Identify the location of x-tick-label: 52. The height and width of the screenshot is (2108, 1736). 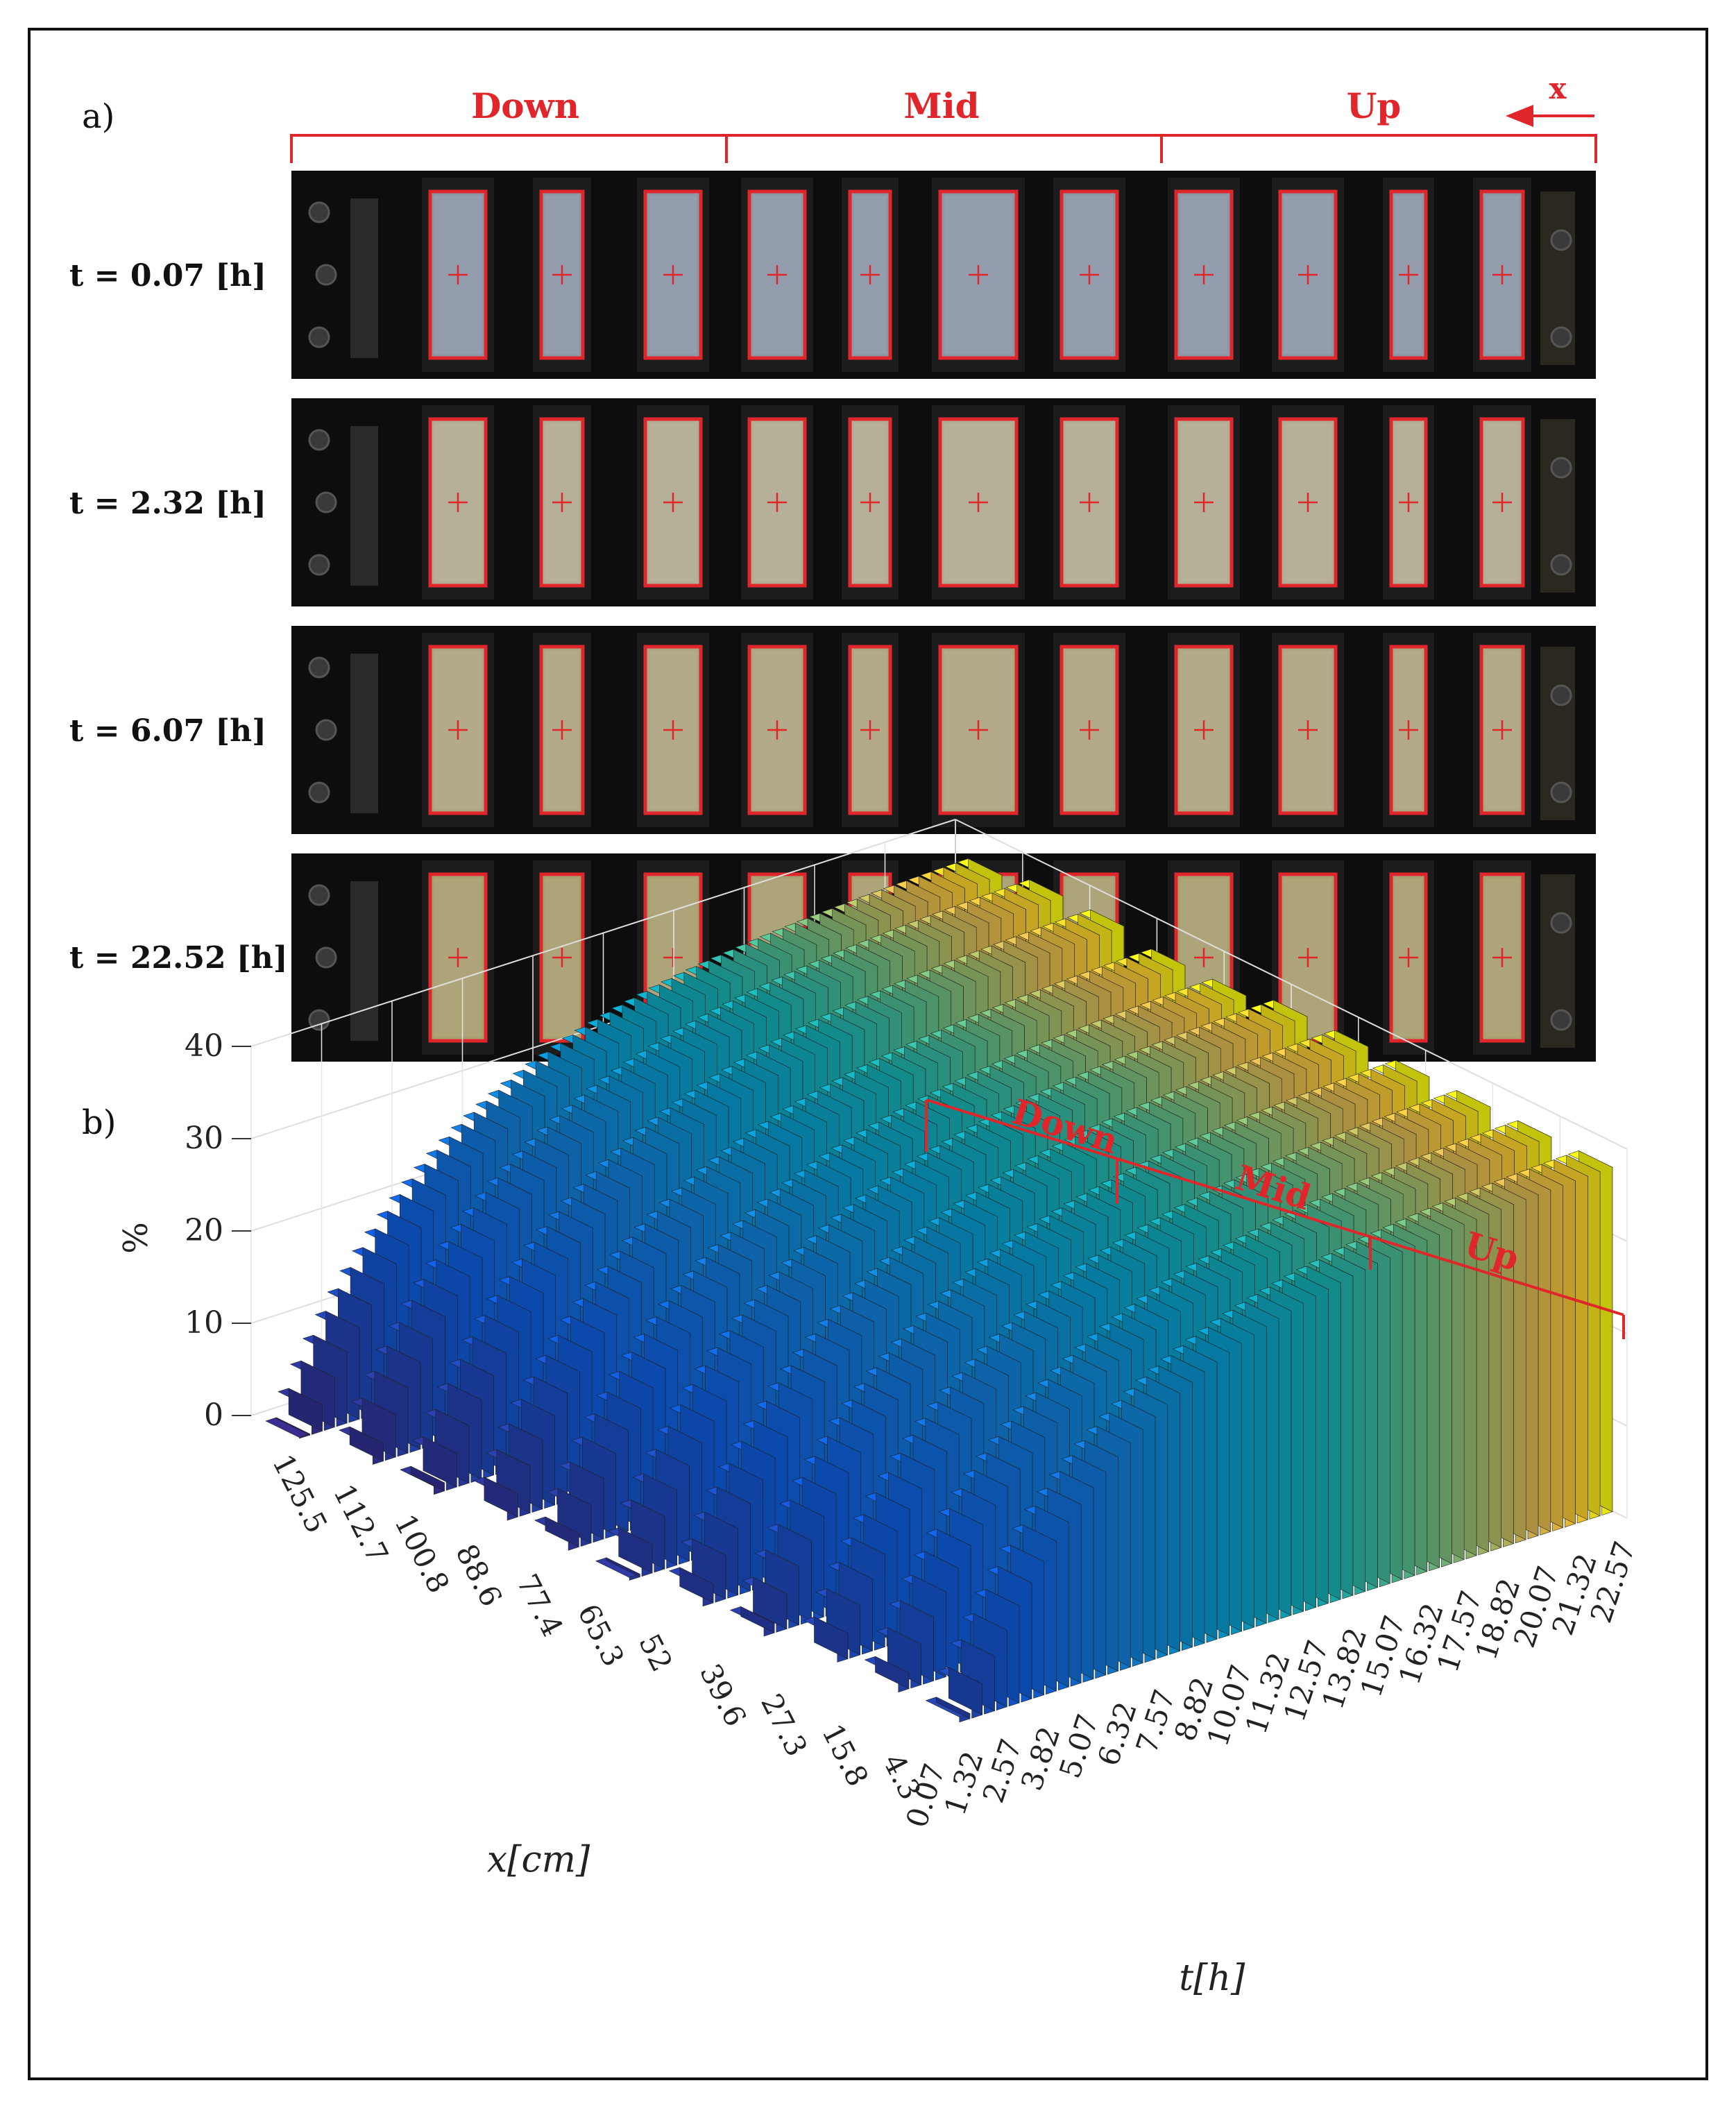
(655, 1653).